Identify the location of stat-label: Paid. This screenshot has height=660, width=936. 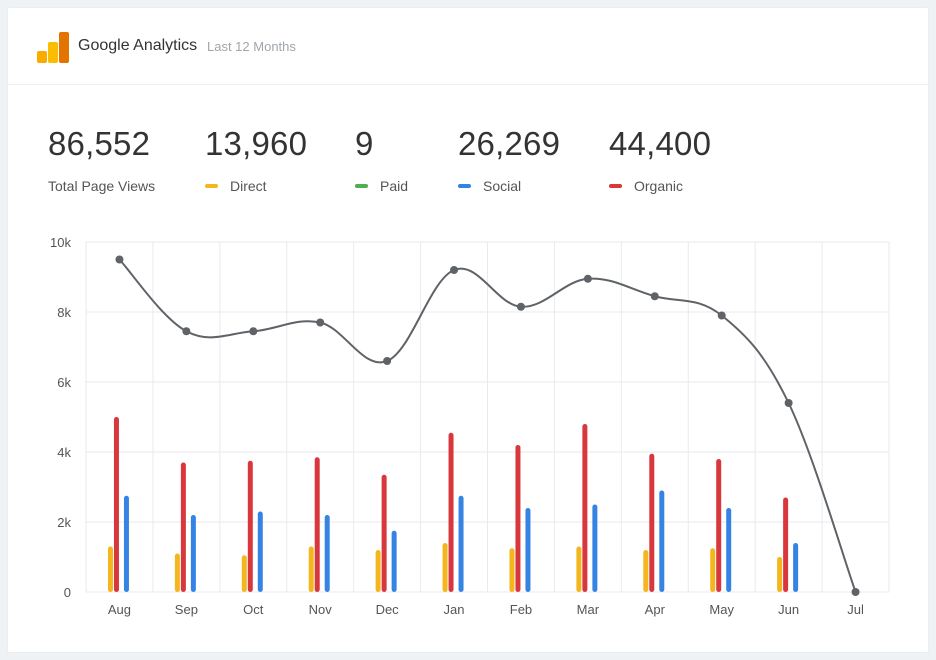
(394, 186).